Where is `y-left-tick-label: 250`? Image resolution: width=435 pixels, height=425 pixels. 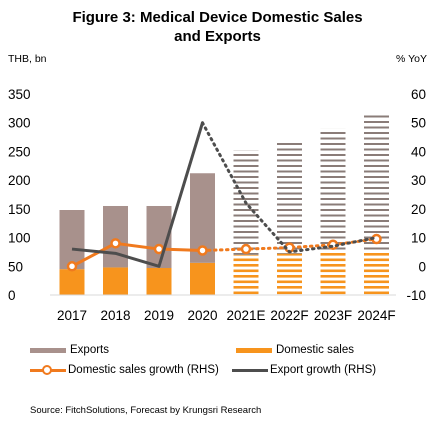
y-left-tick-label: 250 is located at coordinates (19, 151).